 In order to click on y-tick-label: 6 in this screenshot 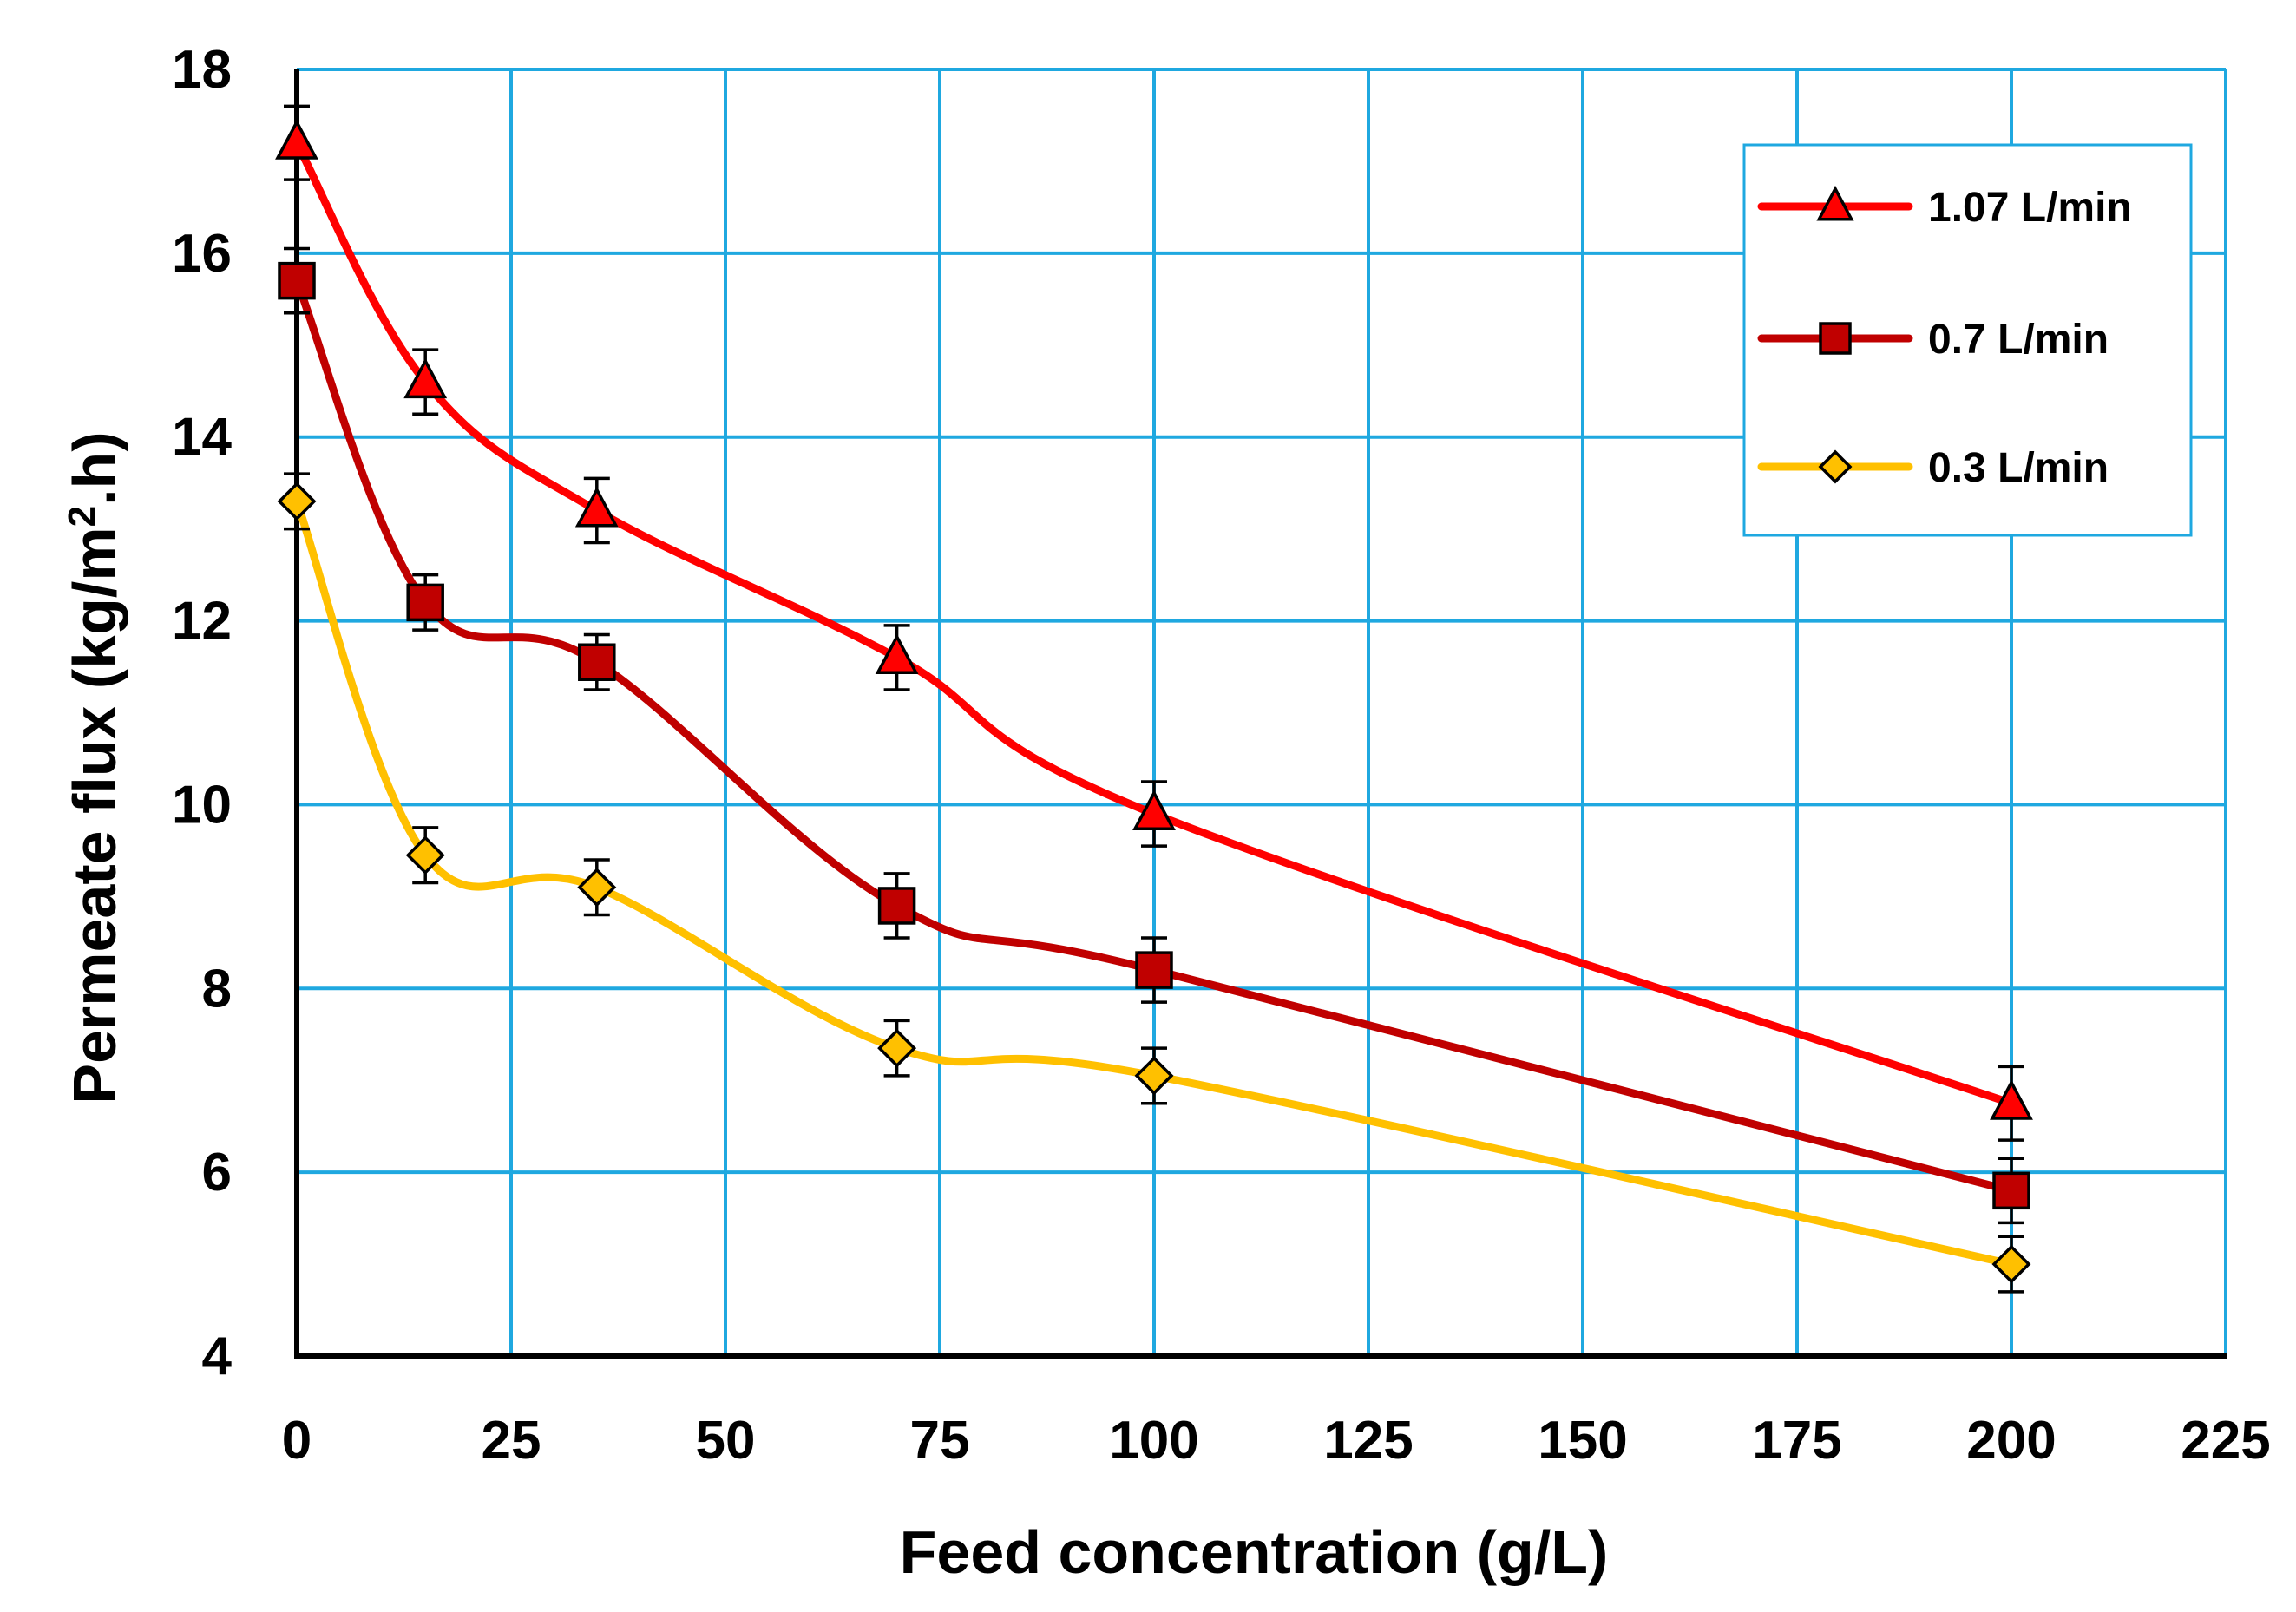, I will do `click(217, 1173)`.